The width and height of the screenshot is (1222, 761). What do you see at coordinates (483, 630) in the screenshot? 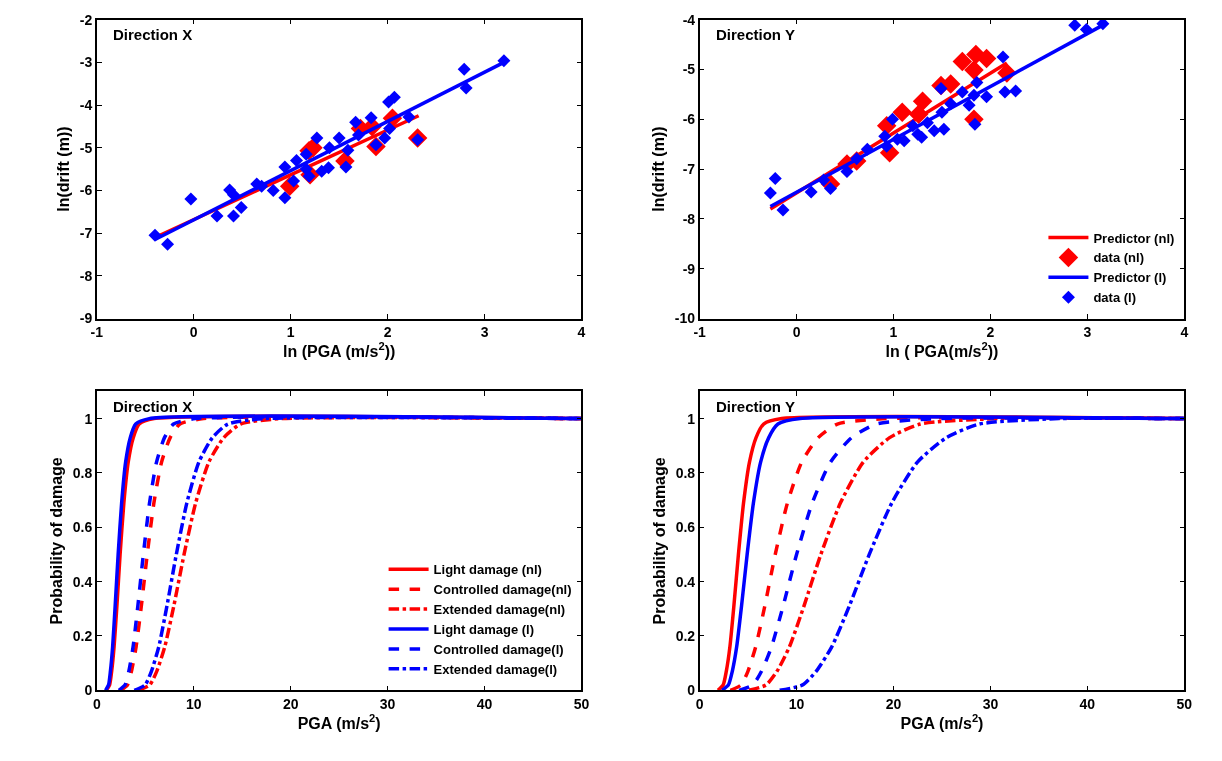
I see `legend-label: Light damage (l)` at bounding box center [483, 630].